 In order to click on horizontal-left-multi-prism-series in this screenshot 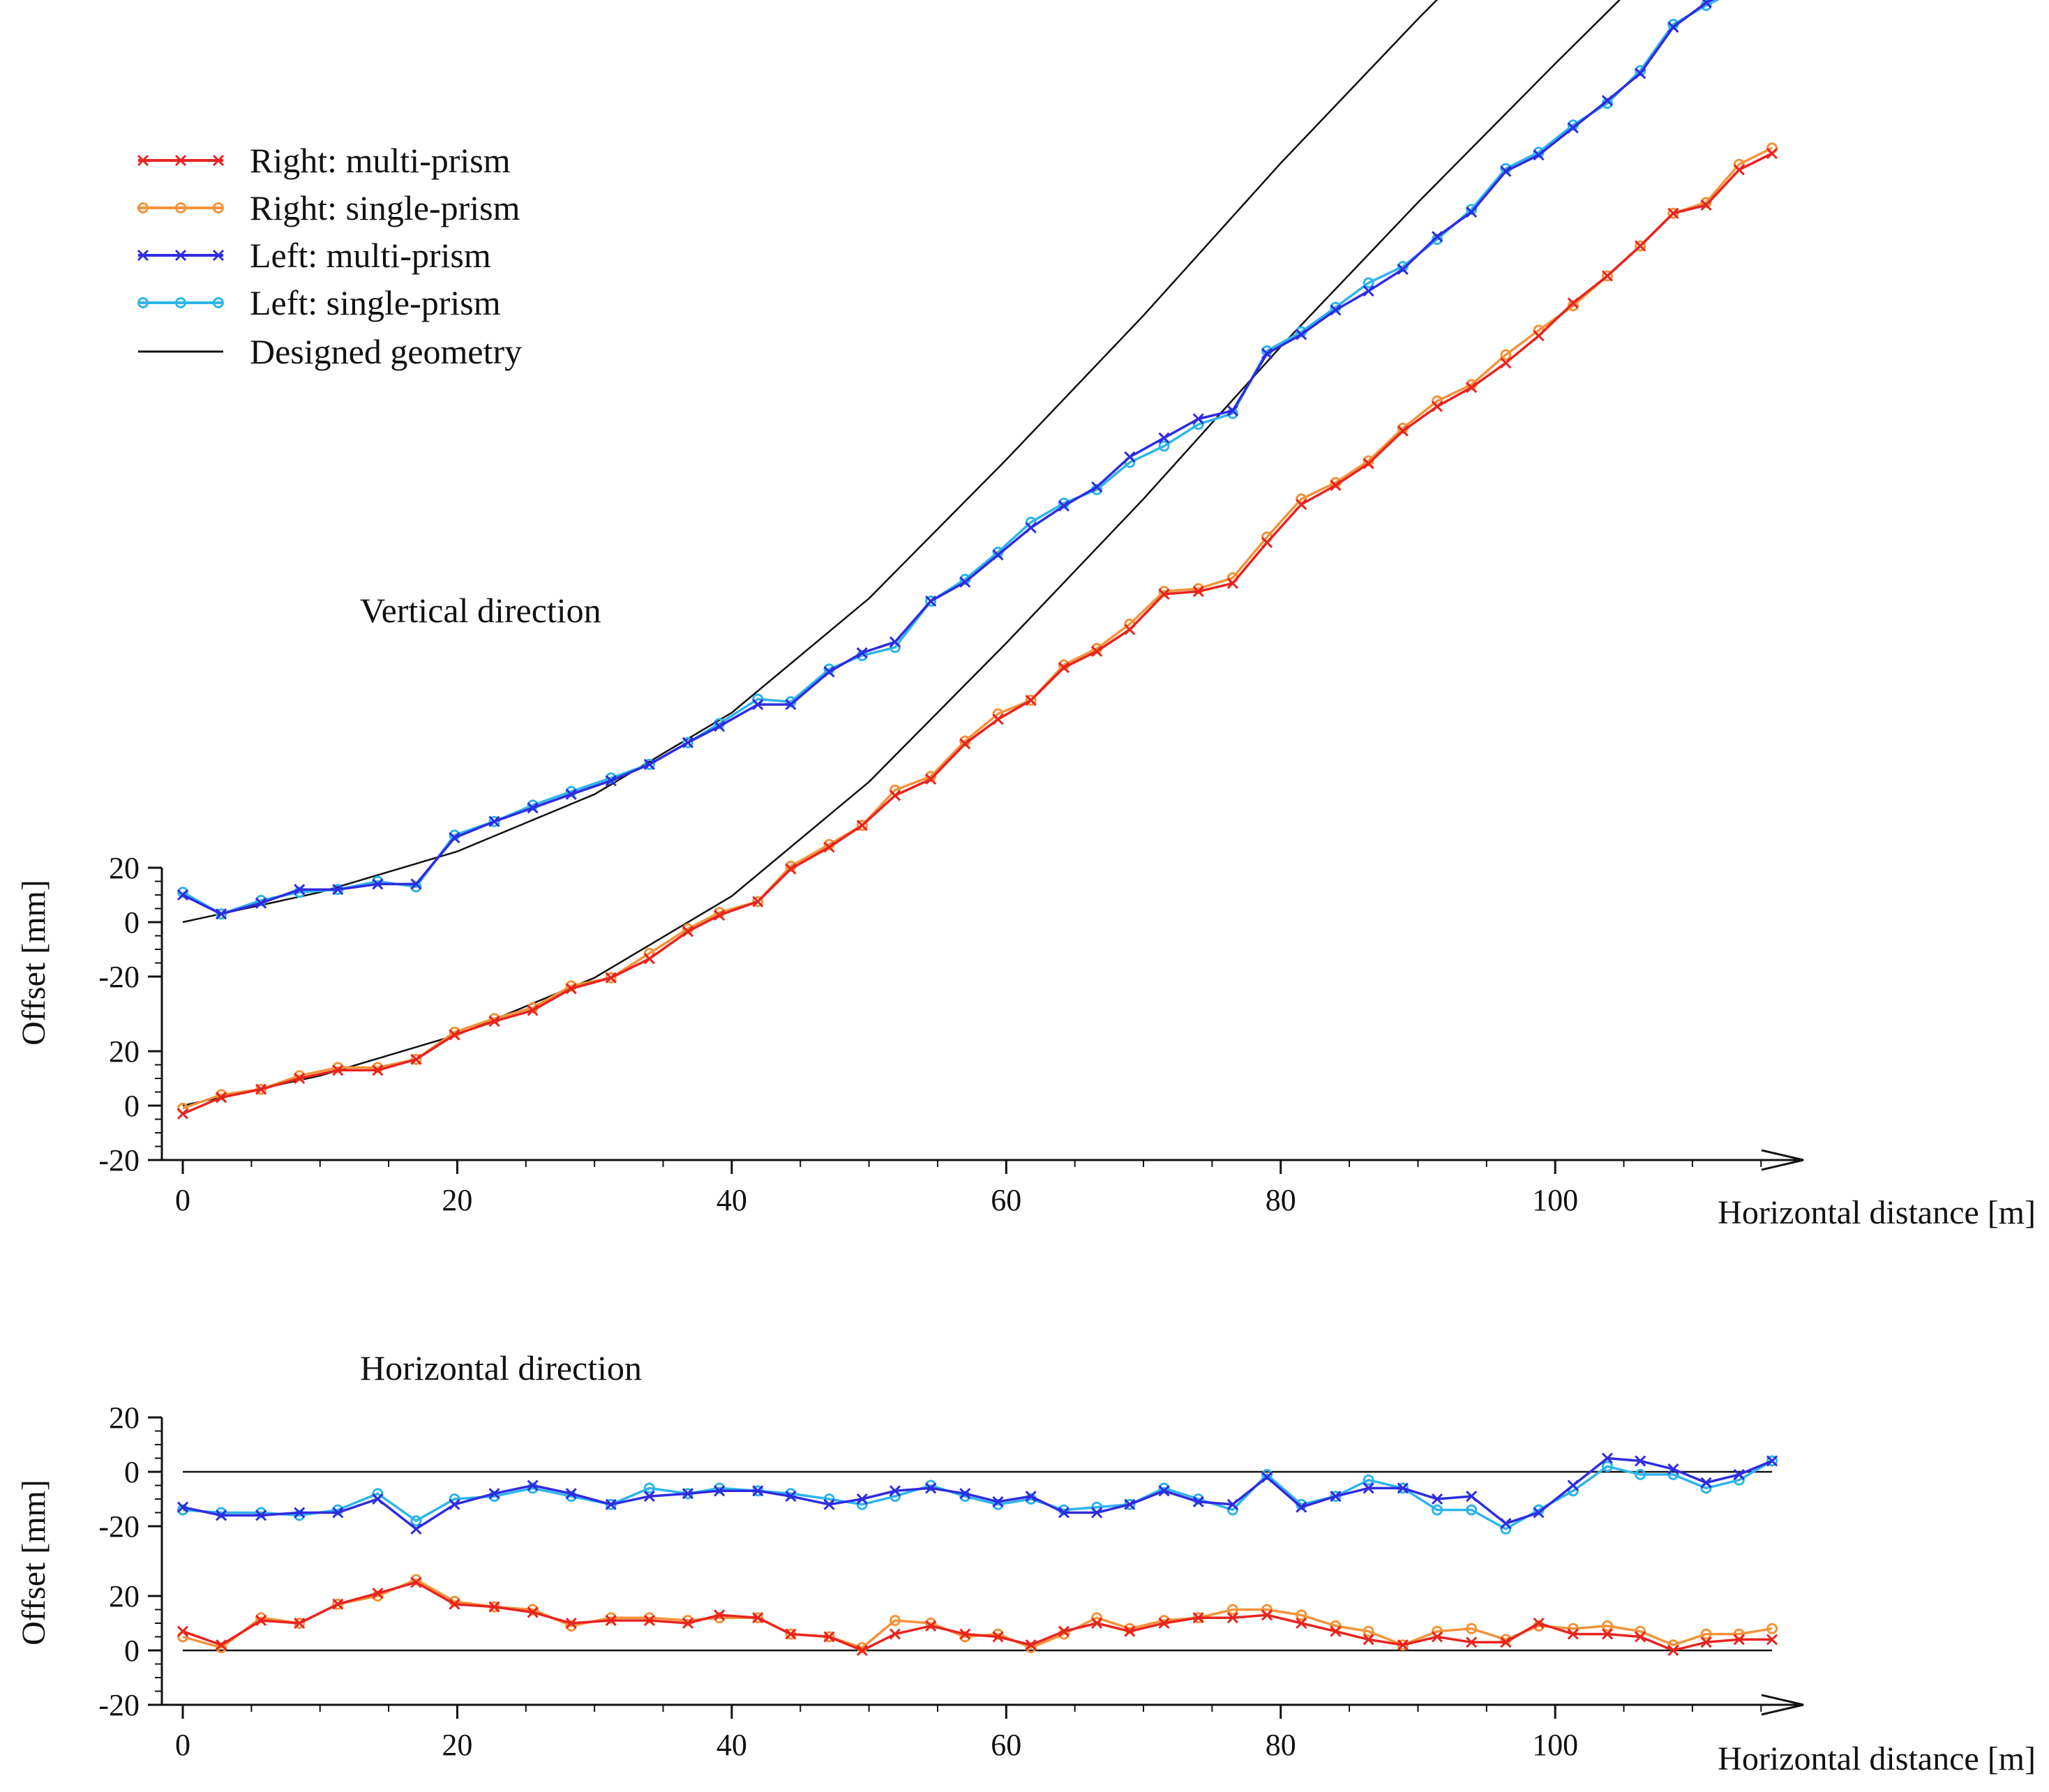, I will do `click(977, 1493)`.